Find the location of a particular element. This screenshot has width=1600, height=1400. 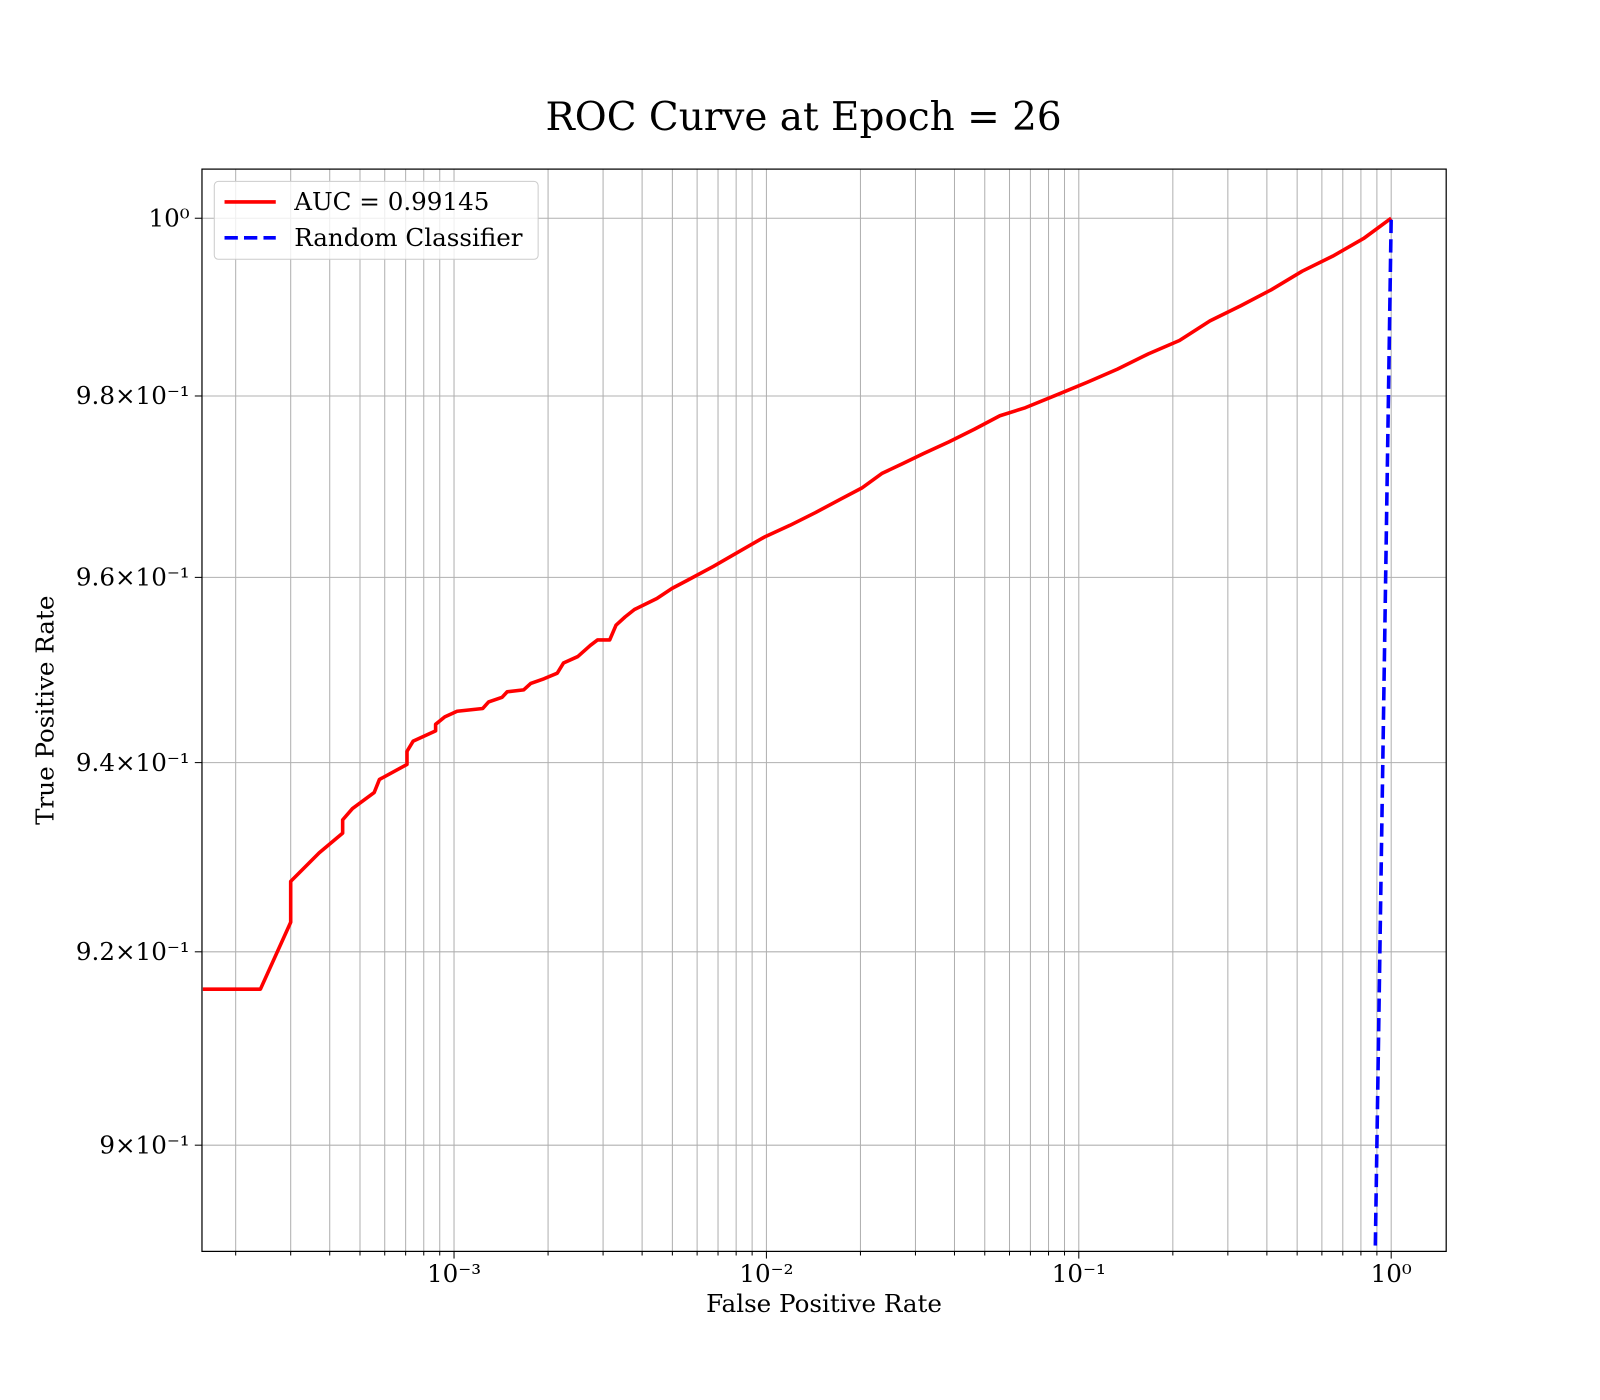

x-tick-label: 10⁻³ is located at coordinates (454, 1273).